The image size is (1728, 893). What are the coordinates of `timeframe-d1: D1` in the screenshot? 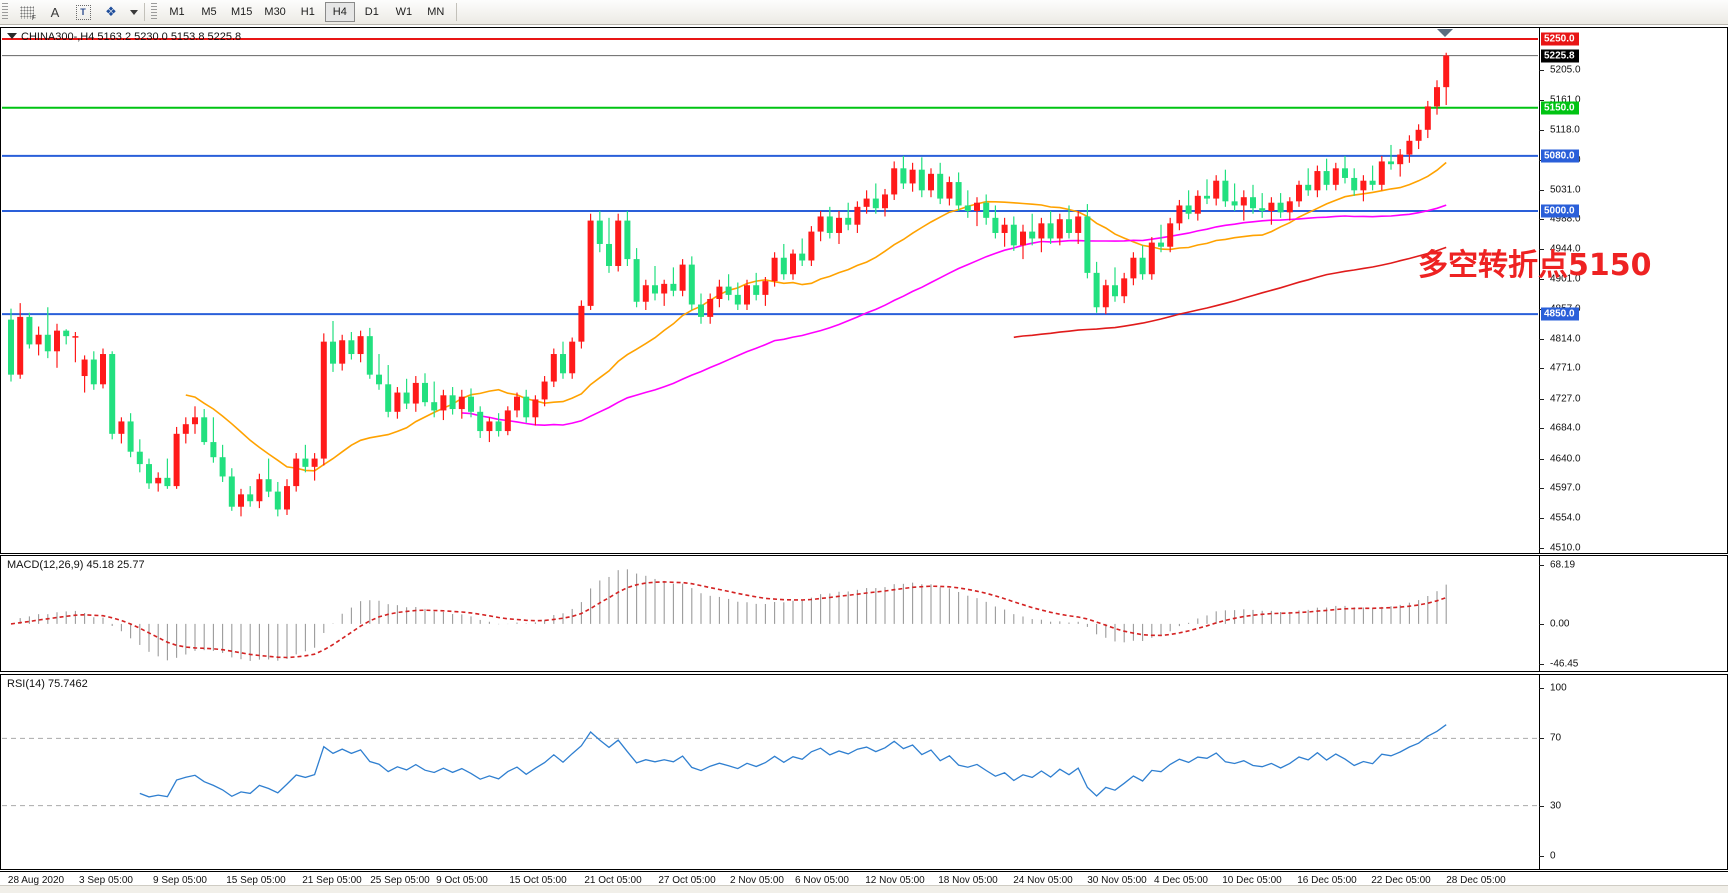 It's located at (371, 12).